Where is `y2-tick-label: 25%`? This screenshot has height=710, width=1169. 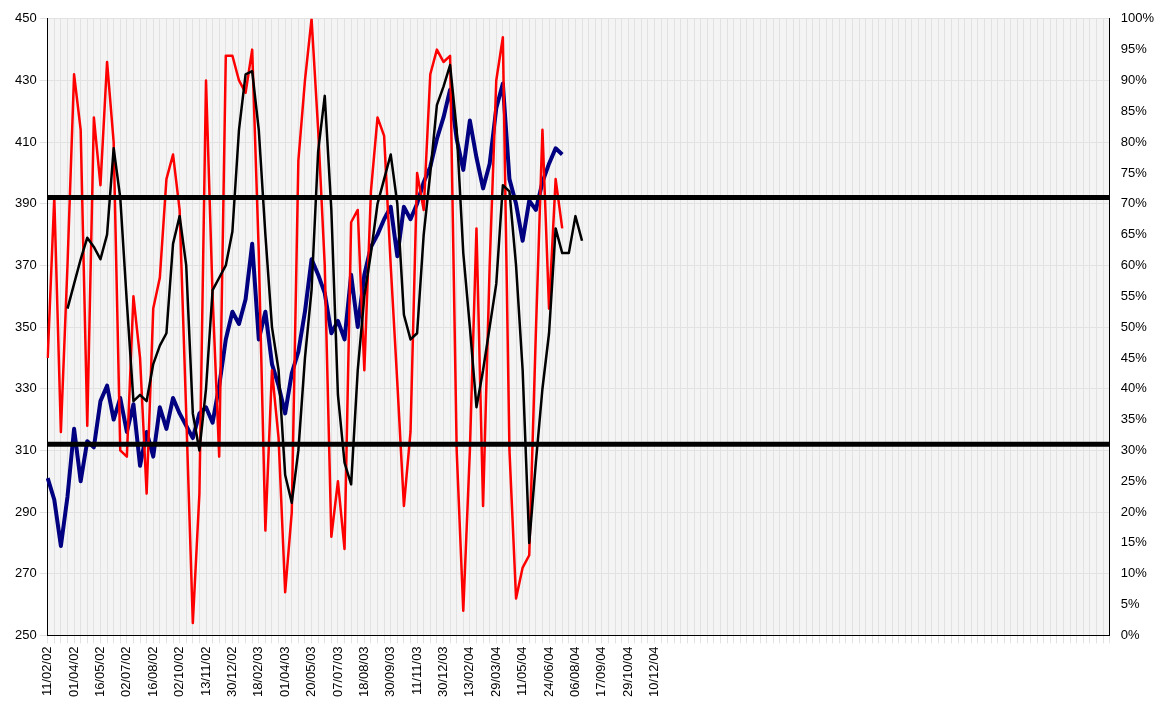 y2-tick-label: 25% is located at coordinates (1134, 480).